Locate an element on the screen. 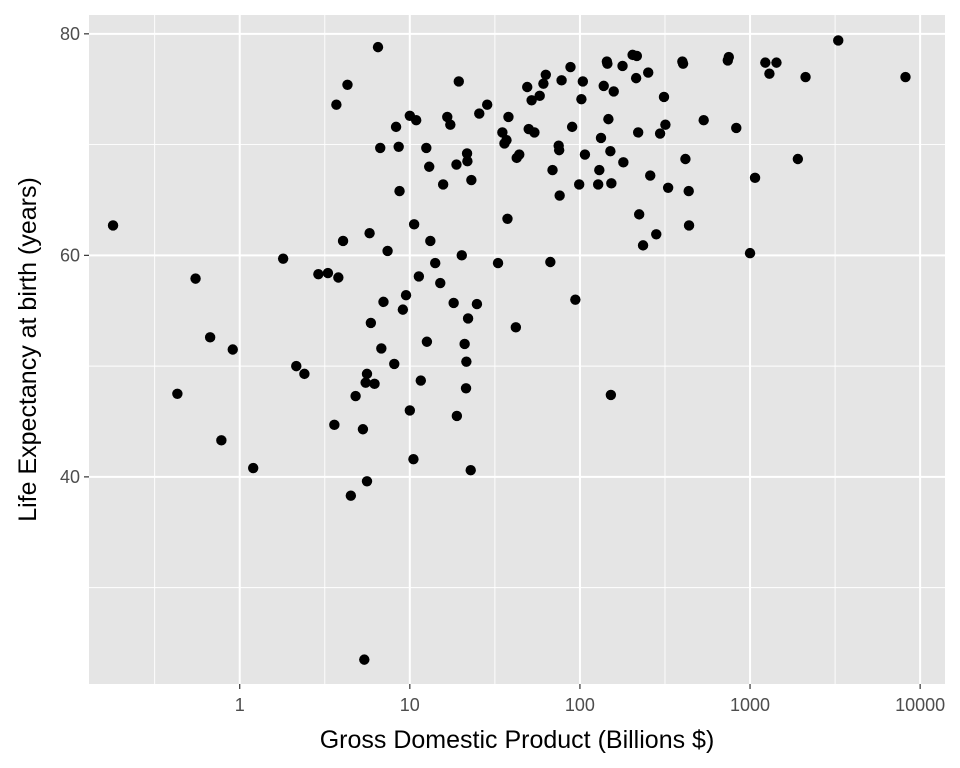 This screenshot has height=768, width=960. x-tick-label: 10 is located at coordinates (410, 705).